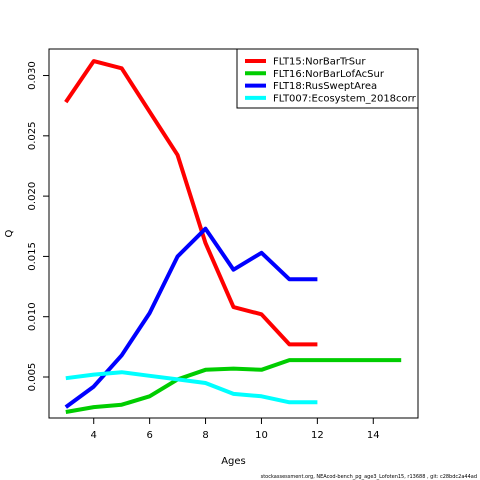  Describe the element at coordinates (32, 256) in the screenshot. I see `y-tick-label: 0.015` at that location.